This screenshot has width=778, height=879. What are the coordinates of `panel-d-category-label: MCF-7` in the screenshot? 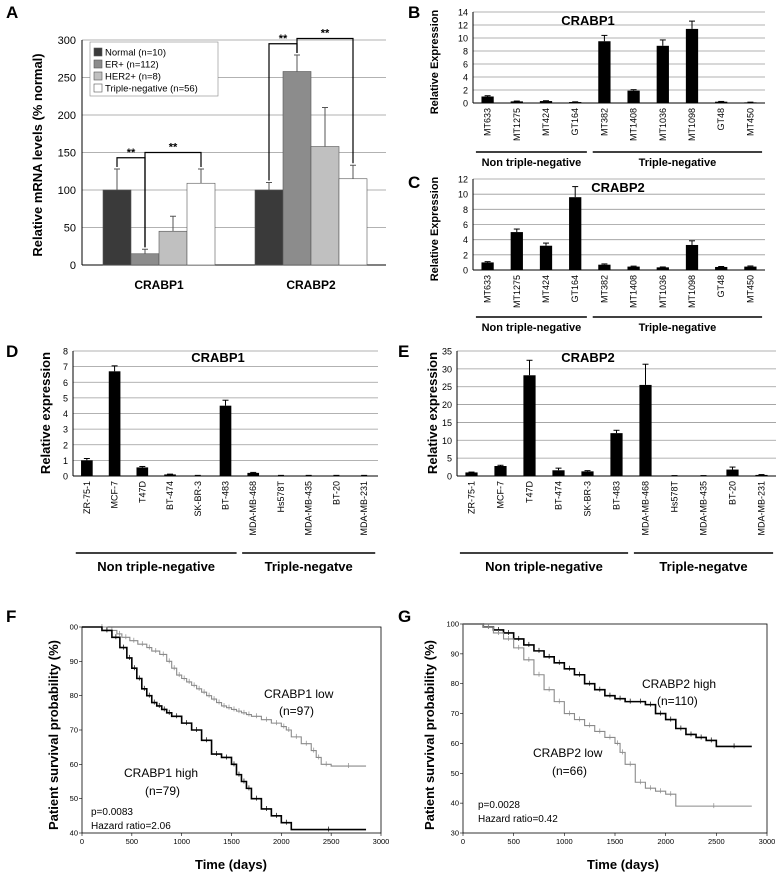 It's located at (115, 495).